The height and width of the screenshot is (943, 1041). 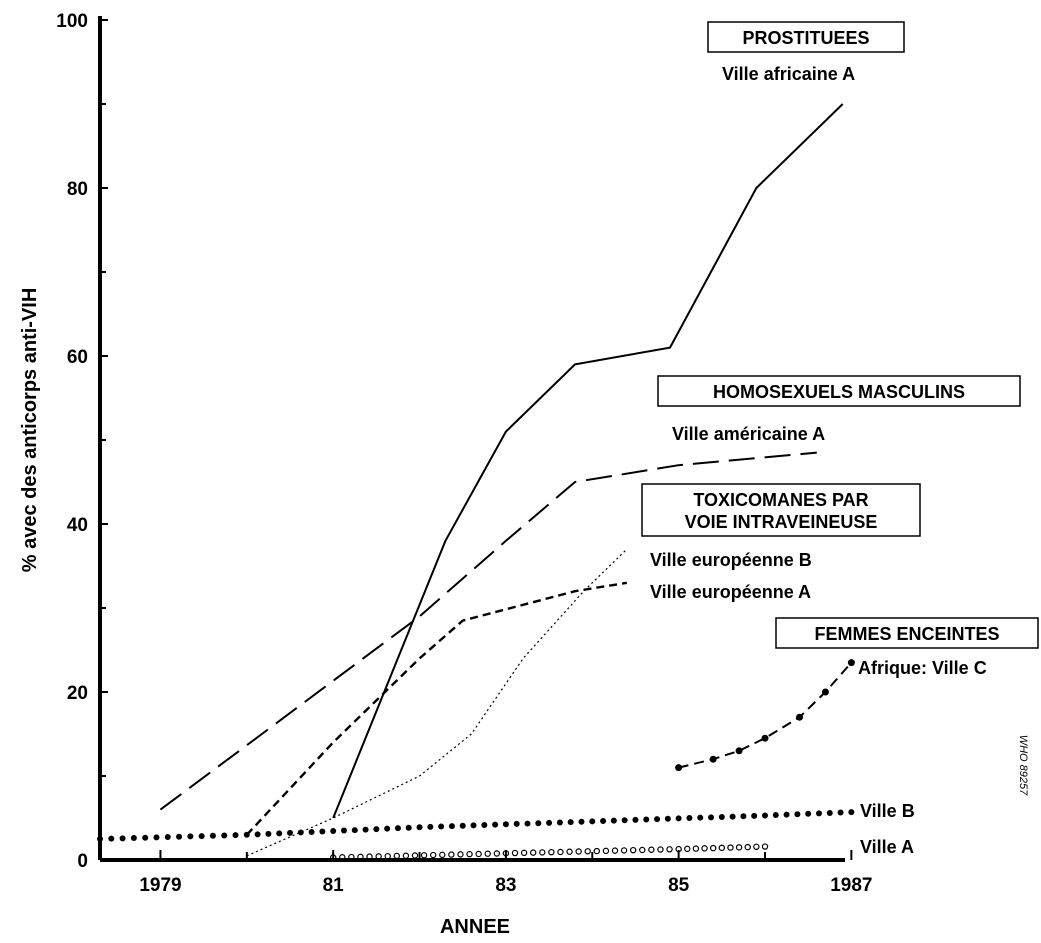 What do you see at coordinates (77, 357) in the screenshot?
I see `y-tick-label: 60` at bounding box center [77, 357].